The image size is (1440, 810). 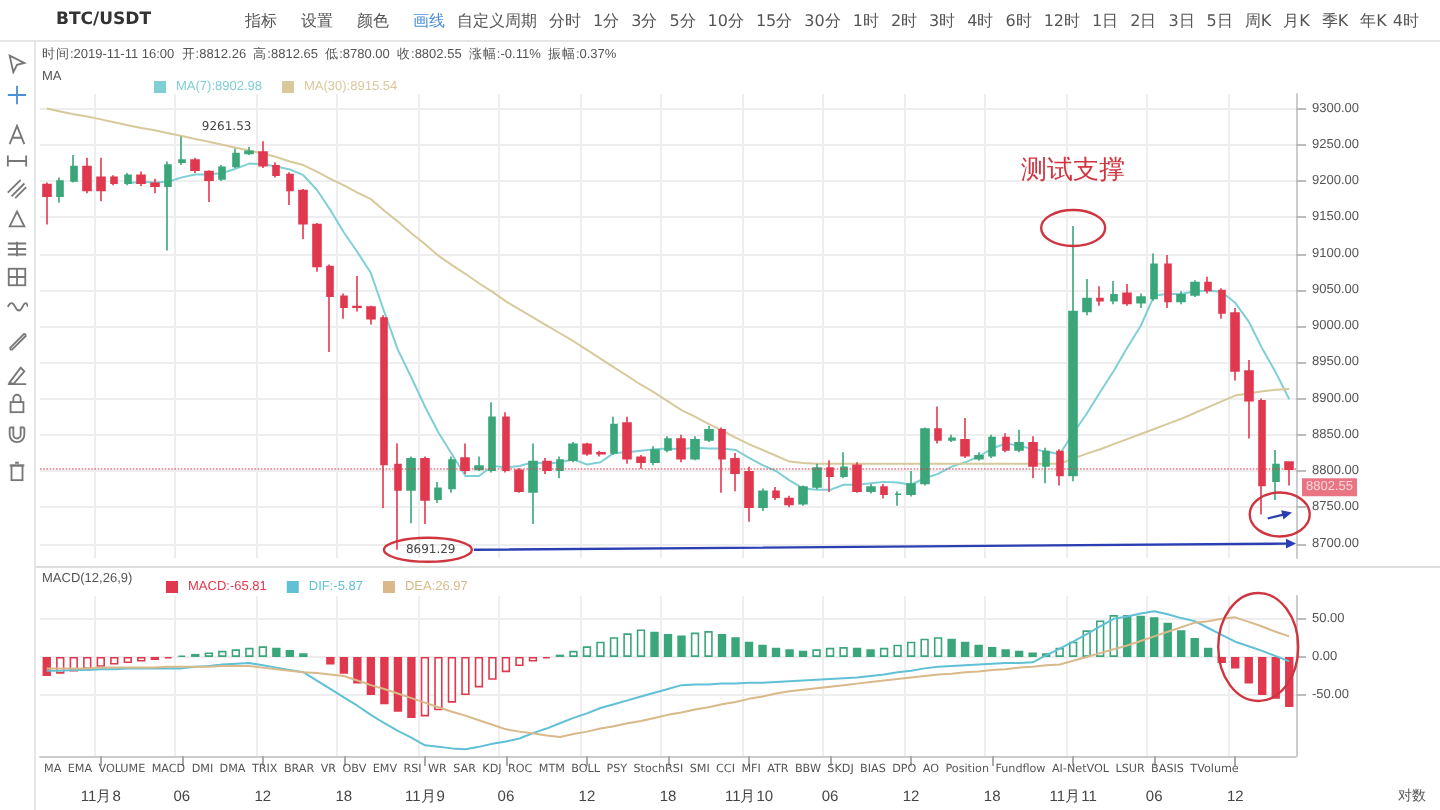 I want to click on text: 指标, so click(x=261, y=20).